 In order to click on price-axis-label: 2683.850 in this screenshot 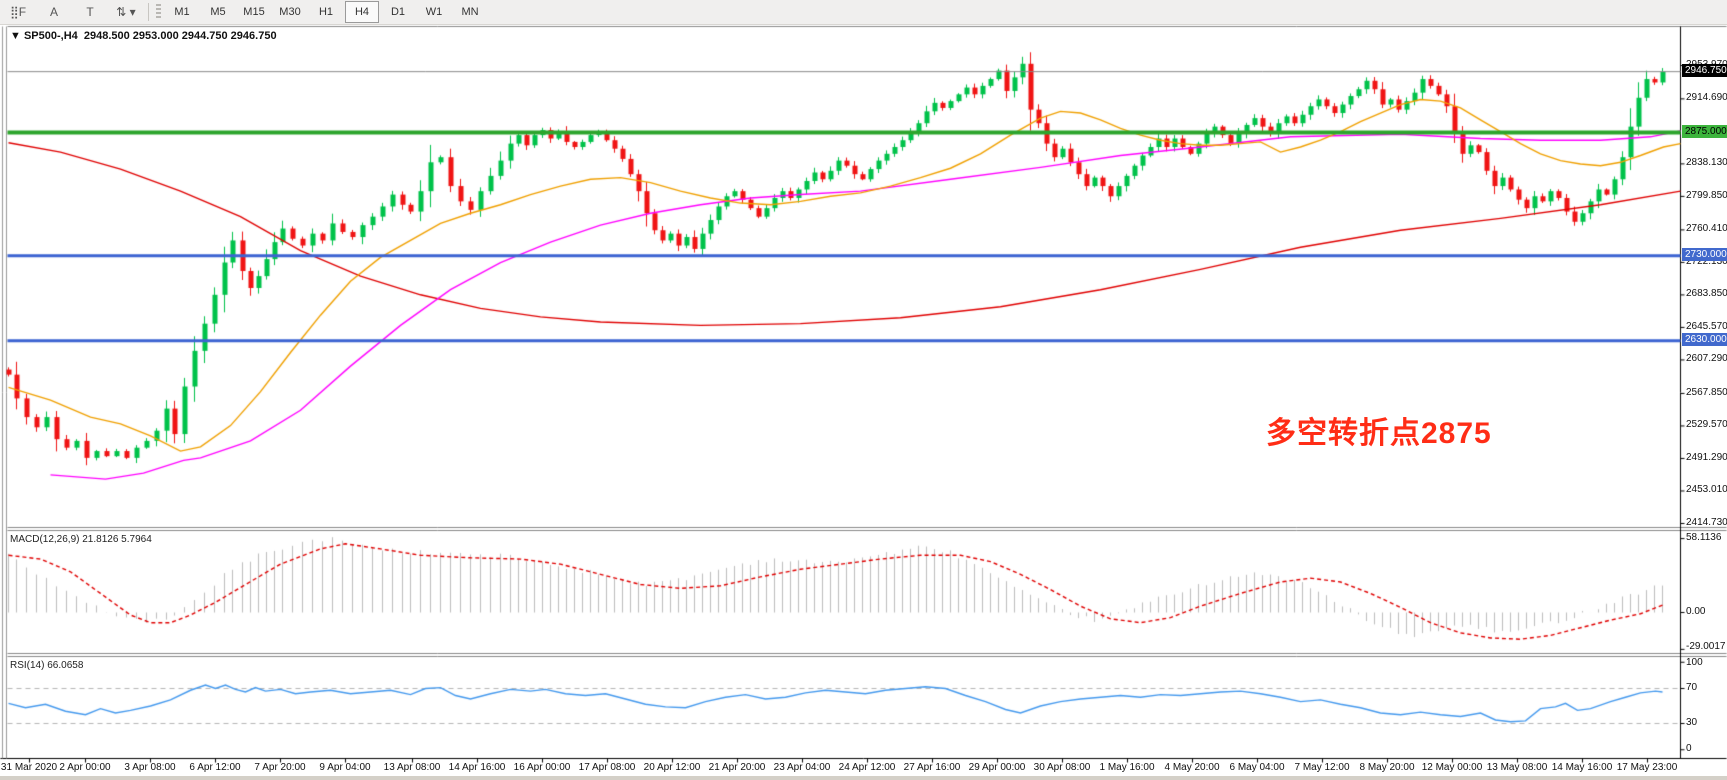, I will do `click(1706, 294)`.